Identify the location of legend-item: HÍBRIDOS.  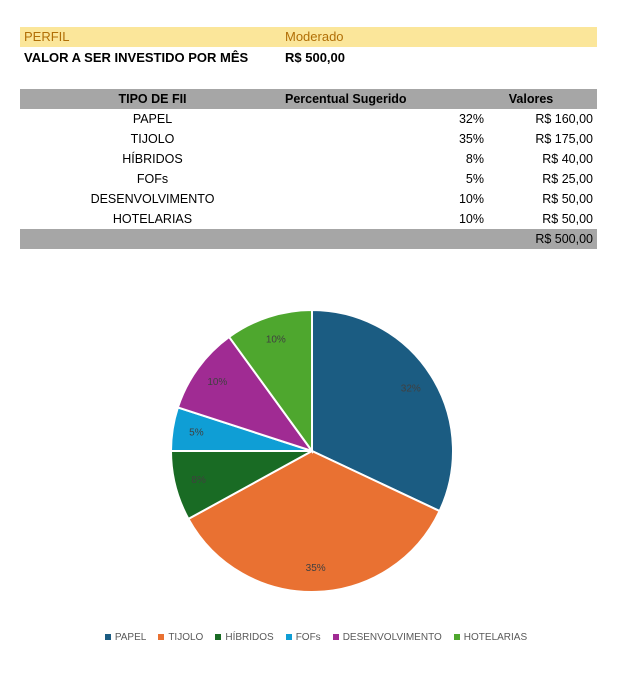
(244, 637).